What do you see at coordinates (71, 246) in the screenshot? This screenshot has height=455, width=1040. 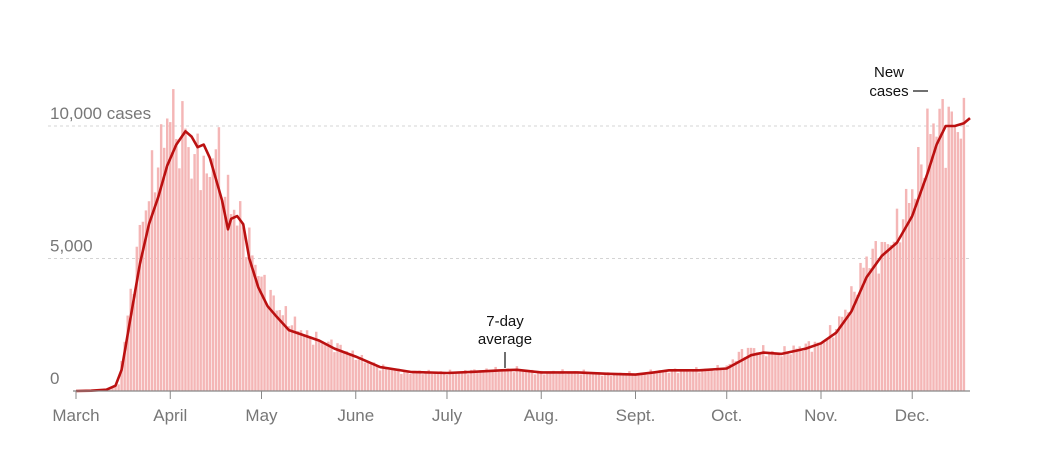 I see `y-tick-label: 5,000` at bounding box center [71, 246].